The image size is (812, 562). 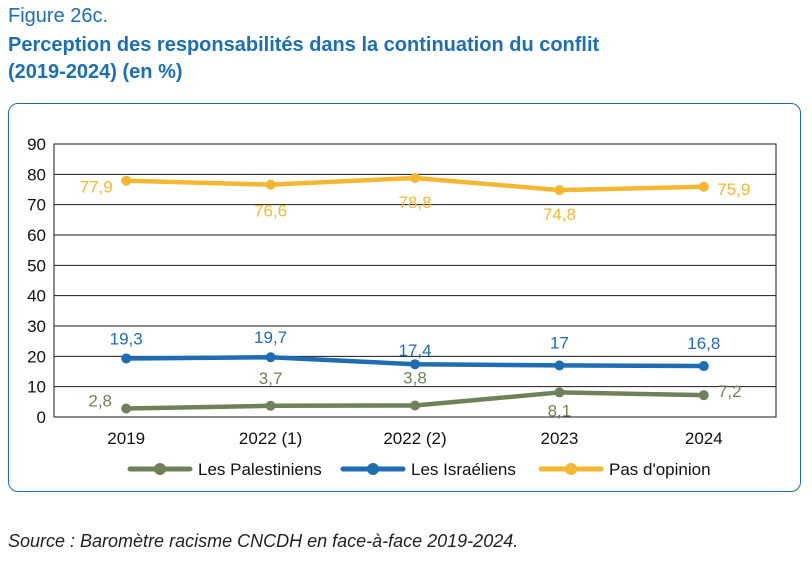 I want to click on legend-label: Les Israéliens, so click(x=463, y=469).